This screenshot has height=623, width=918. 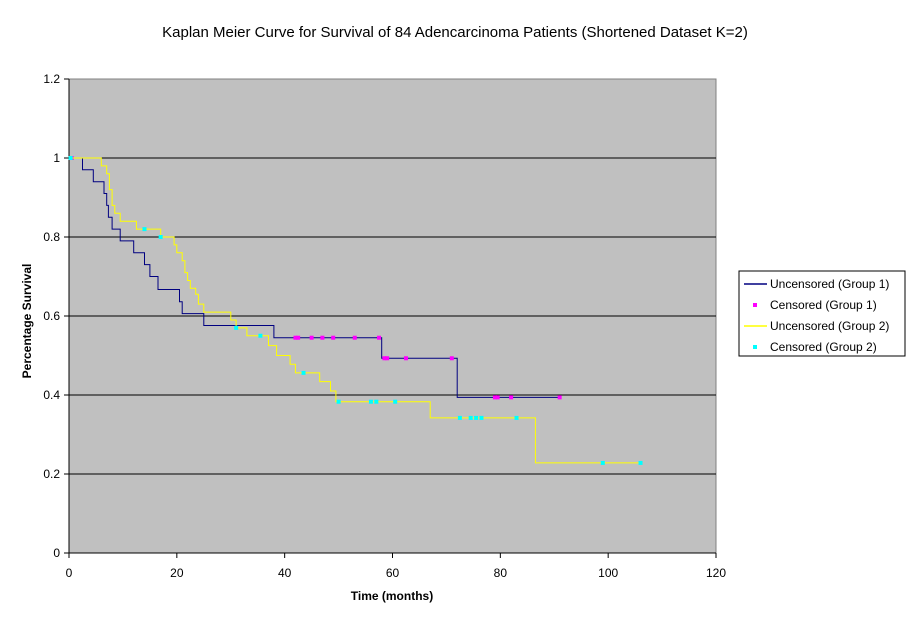 I want to click on legend-label: Censored (Group 1), so click(x=823, y=305).